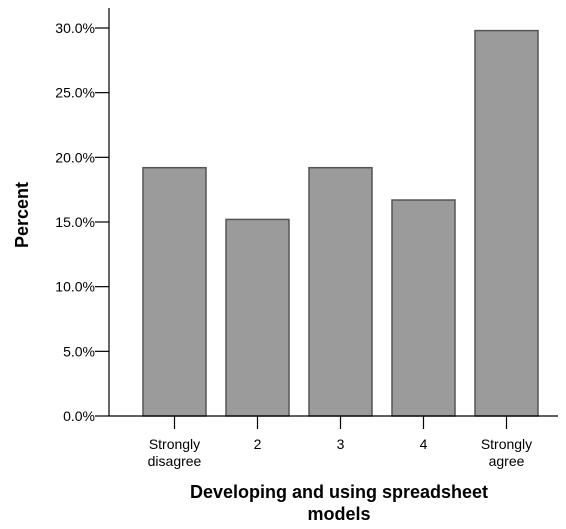 The width and height of the screenshot is (566, 529). Describe the element at coordinates (75, 287) in the screenshot. I see `y-tick-label: 10.0%` at that location.